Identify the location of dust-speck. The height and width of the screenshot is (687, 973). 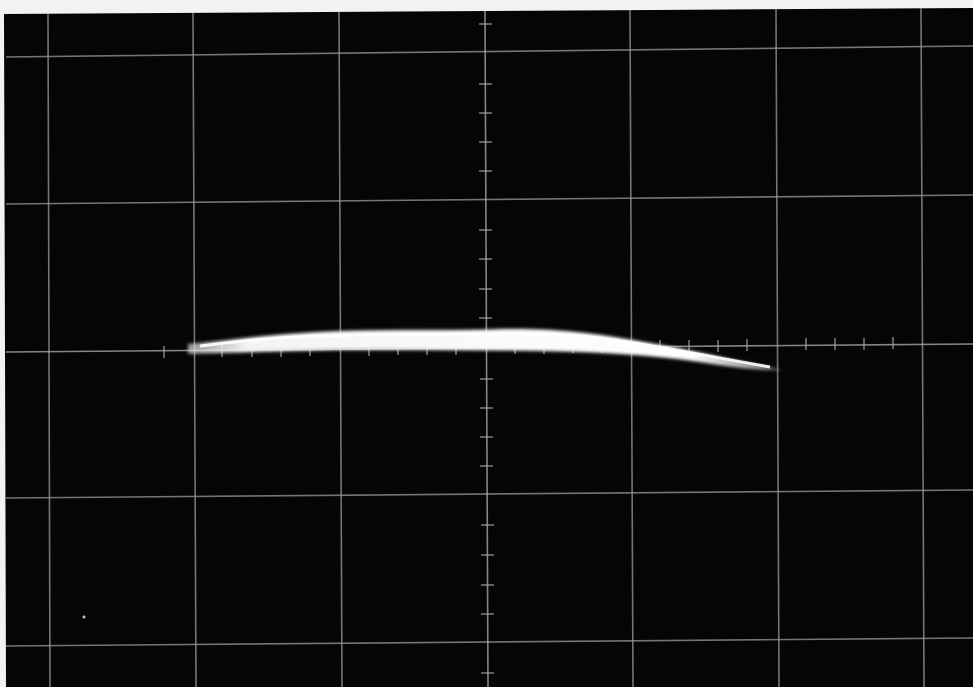
(84, 617).